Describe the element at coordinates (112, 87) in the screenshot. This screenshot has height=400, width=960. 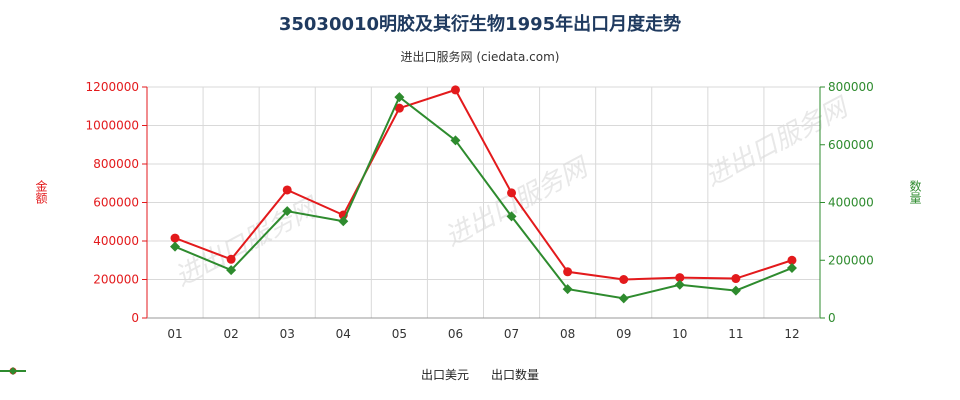
I see `left-tick-label: 1200000` at that location.